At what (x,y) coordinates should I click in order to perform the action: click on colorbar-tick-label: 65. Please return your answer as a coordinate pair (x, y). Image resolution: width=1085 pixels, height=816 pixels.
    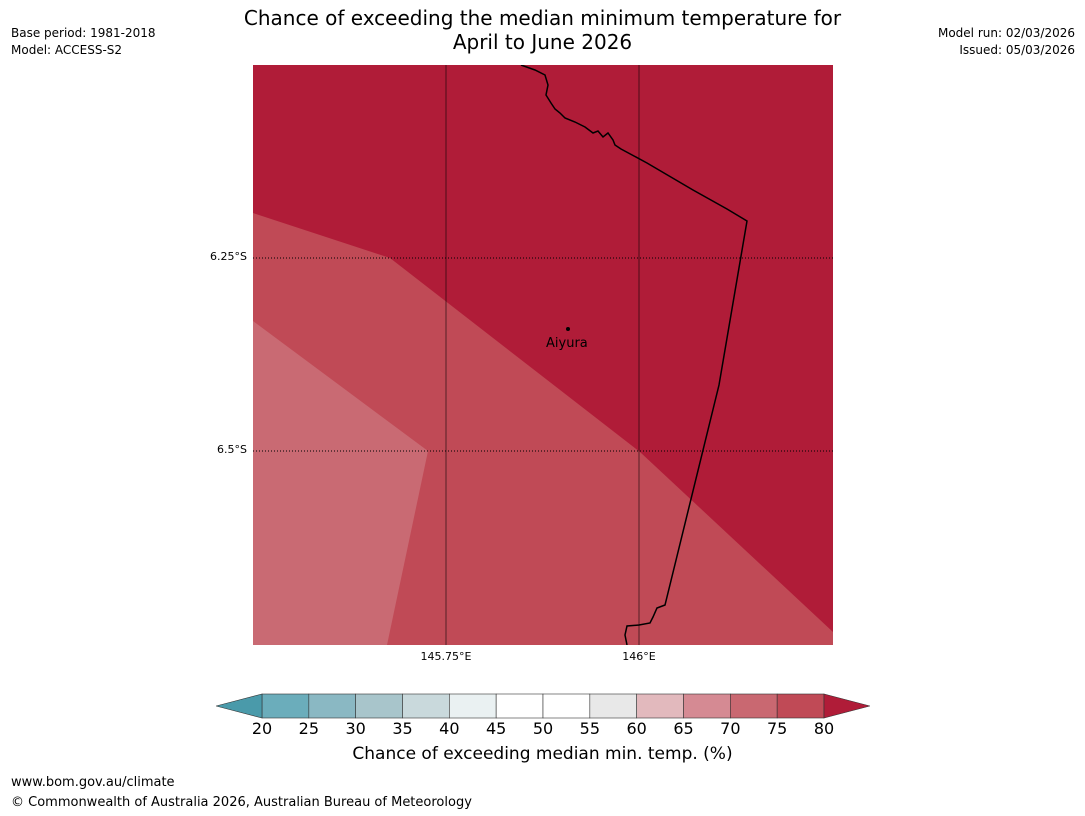
    Looking at the image, I should click on (683, 728).